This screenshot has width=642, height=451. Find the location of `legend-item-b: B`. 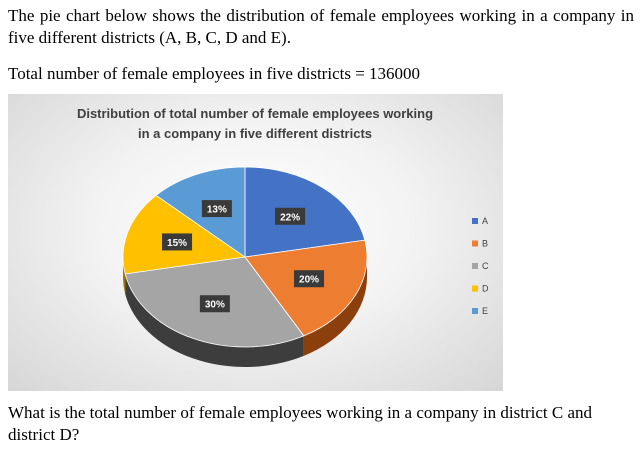

legend-item-b: B is located at coordinates (480, 244).